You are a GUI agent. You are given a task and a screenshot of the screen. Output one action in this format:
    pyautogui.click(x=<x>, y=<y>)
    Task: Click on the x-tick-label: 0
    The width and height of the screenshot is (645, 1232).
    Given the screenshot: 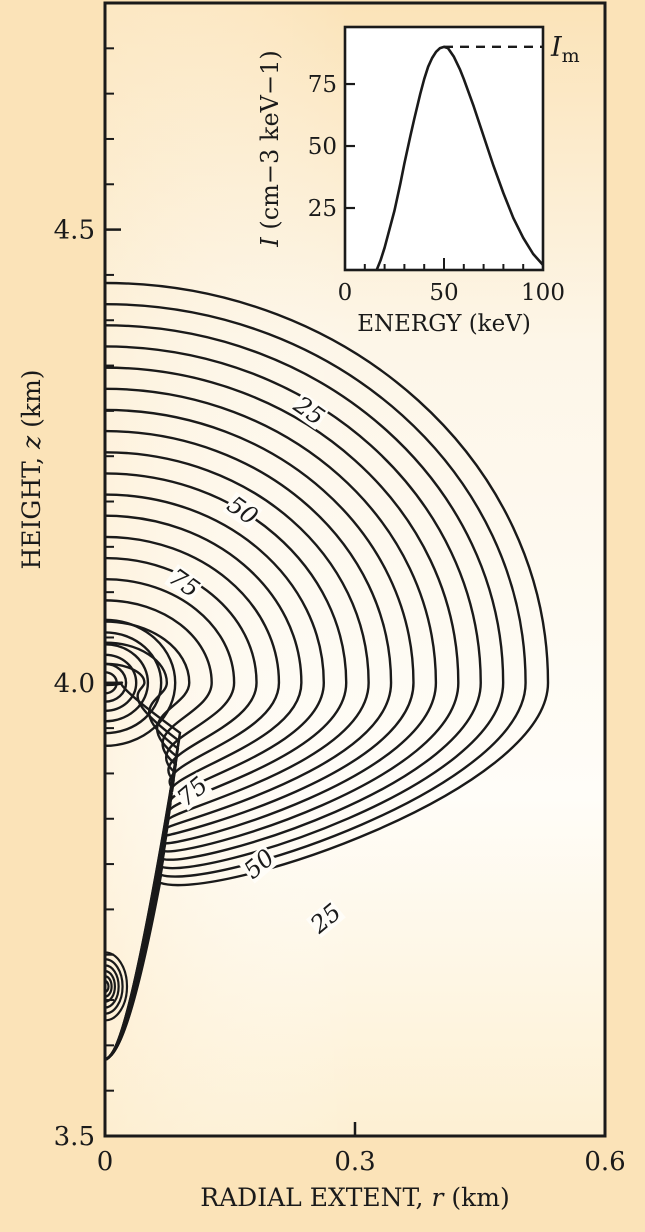 What is the action you would take?
    pyautogui.click(x=105, y=1162)
    